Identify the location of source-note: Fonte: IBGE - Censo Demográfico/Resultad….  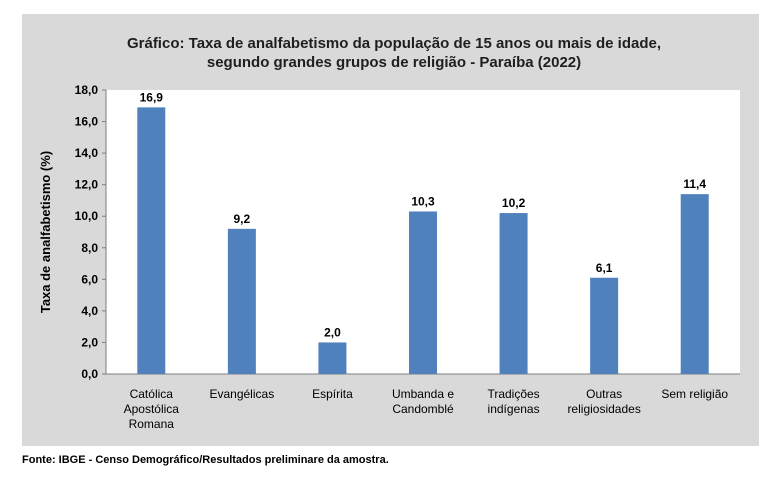
(205, 460).